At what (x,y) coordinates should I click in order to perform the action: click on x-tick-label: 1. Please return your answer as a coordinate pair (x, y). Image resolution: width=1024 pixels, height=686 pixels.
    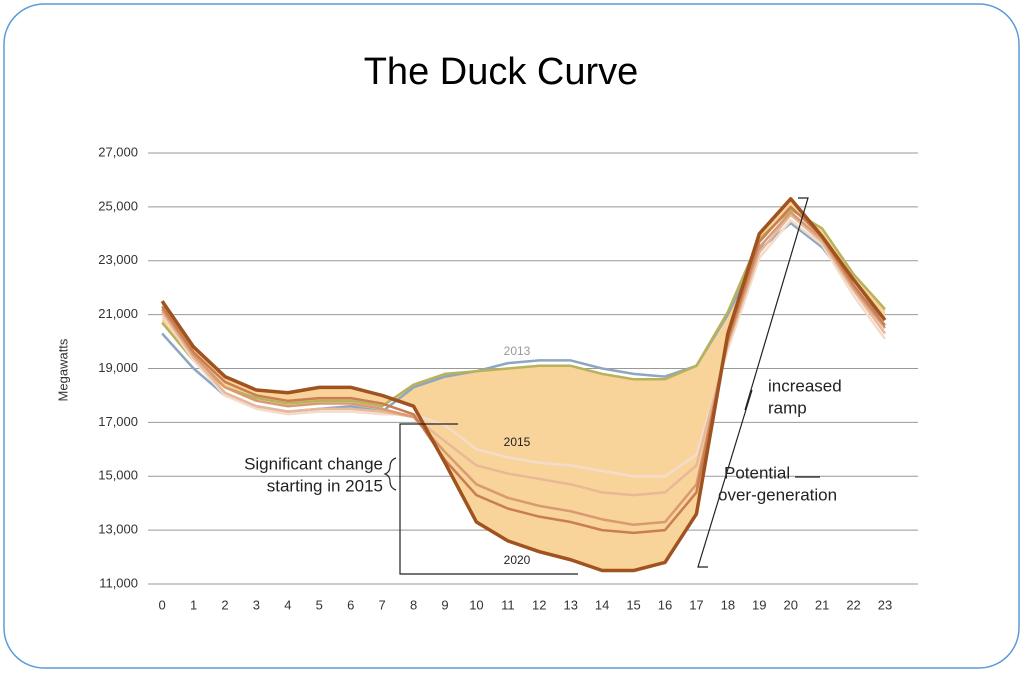
    Looking at the image, I should click on (193, 604).